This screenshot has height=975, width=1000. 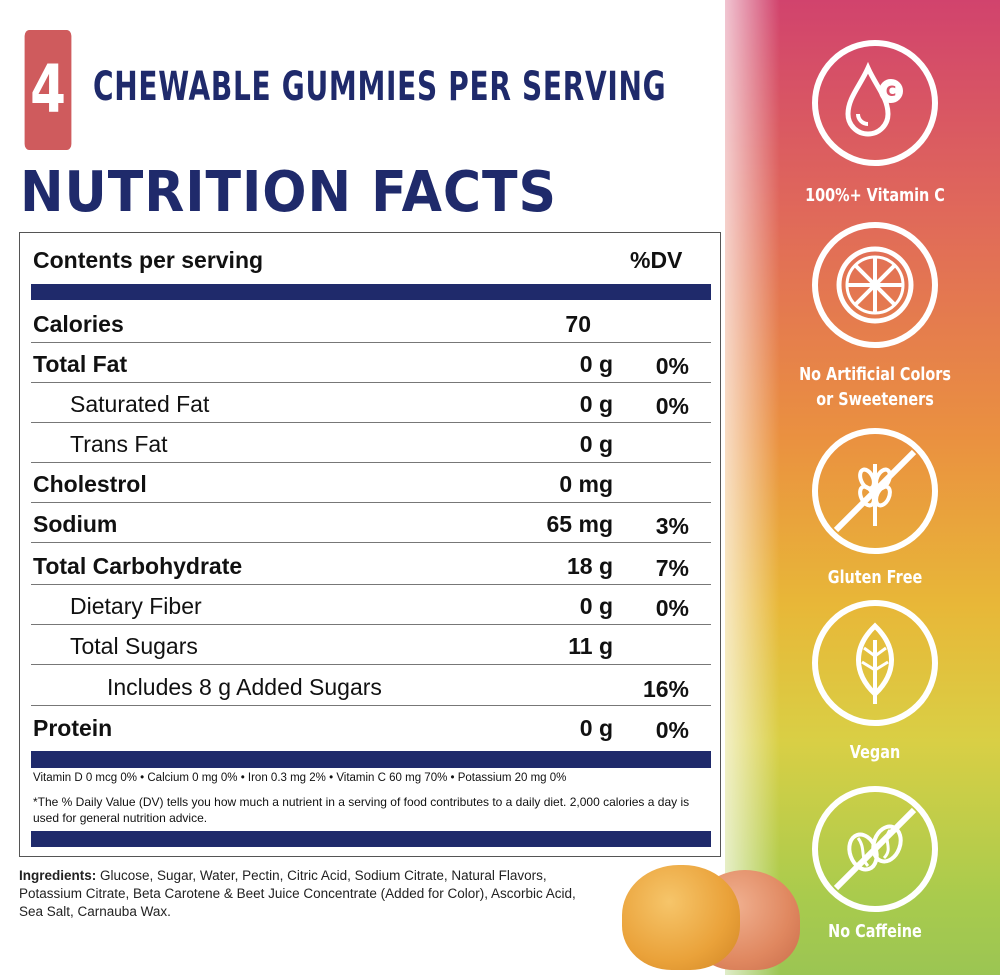 I want to click on row-label: Includes 8 g Added Sugars, so click(x=244, y=687).